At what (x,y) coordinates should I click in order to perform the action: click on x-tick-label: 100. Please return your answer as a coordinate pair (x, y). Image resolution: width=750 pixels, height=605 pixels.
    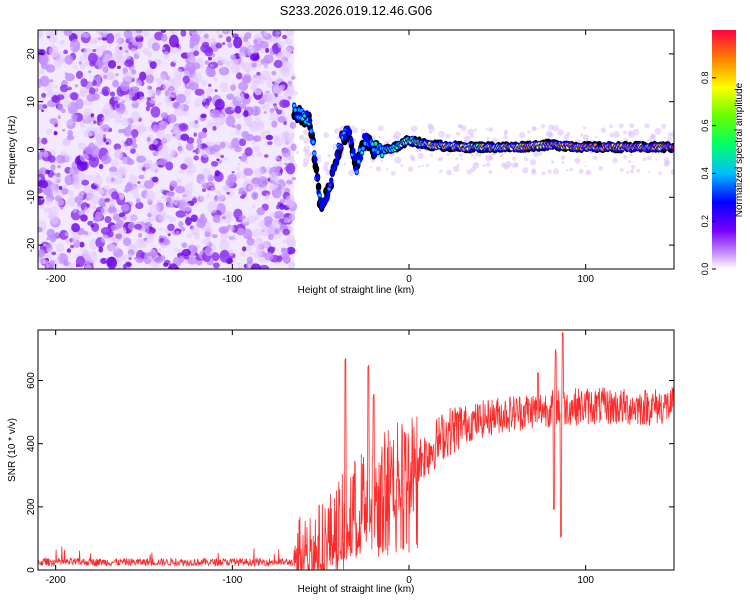
    Looking at the image, I should click on (585, 279).